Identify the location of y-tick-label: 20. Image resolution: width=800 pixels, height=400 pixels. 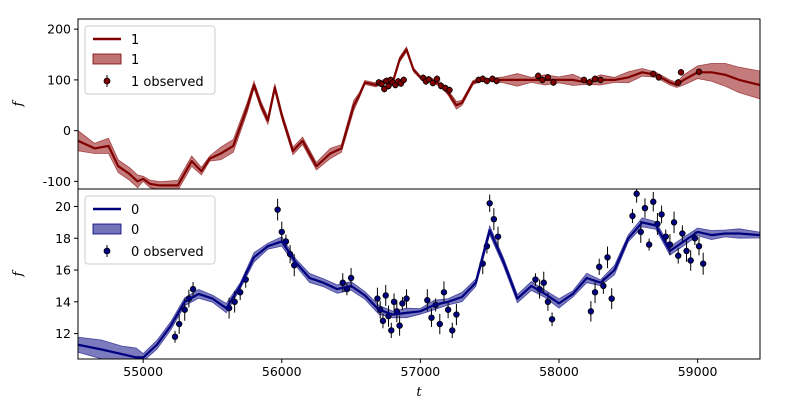
(63, 206).